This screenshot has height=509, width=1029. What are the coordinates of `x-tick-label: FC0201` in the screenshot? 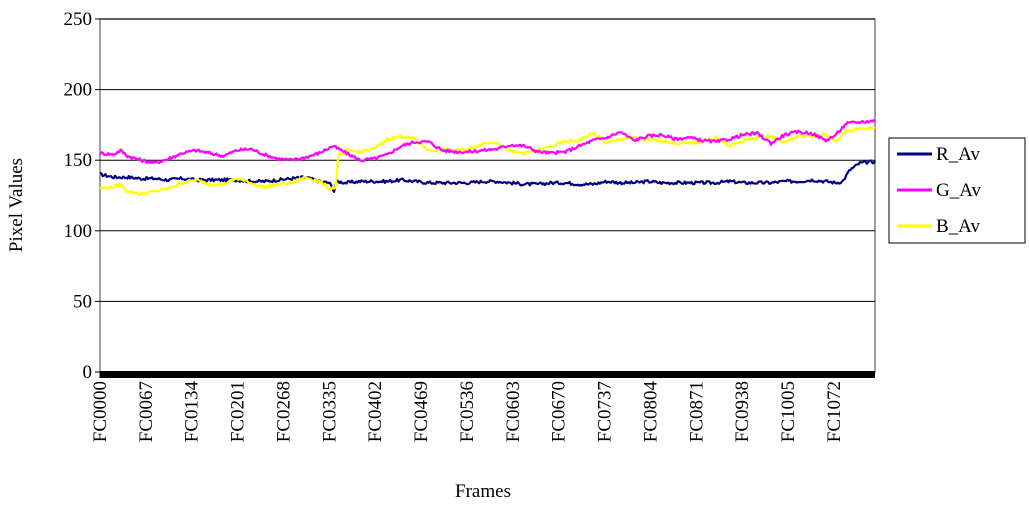 It's located at (238, 411).